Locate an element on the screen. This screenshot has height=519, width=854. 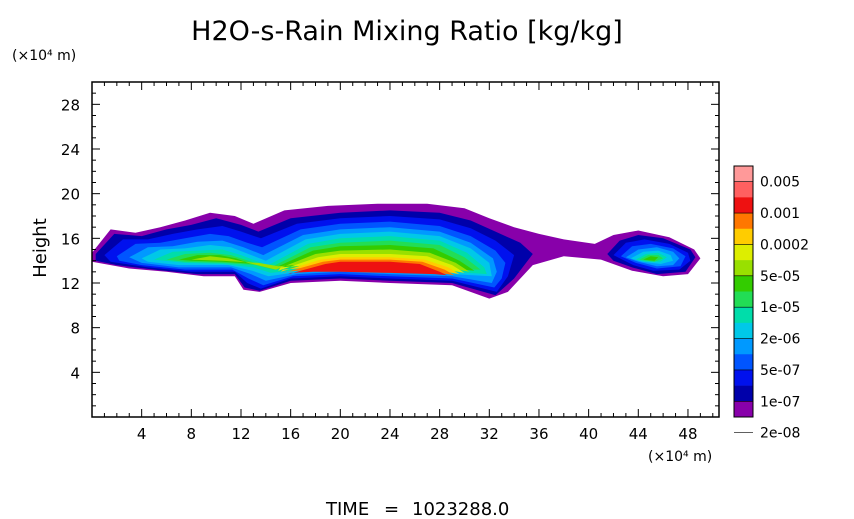
x-tick-label: 28 is located at coordinates (439, 434).